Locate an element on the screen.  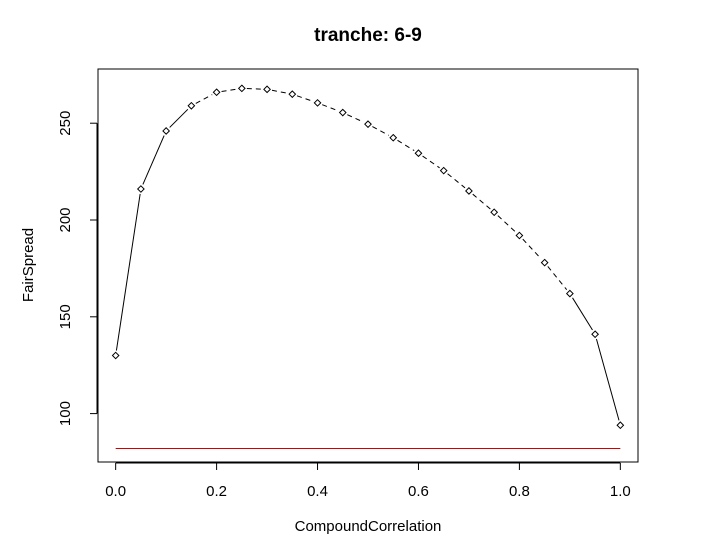
y-tick-label: 250 is located at coordinates (65, 123).